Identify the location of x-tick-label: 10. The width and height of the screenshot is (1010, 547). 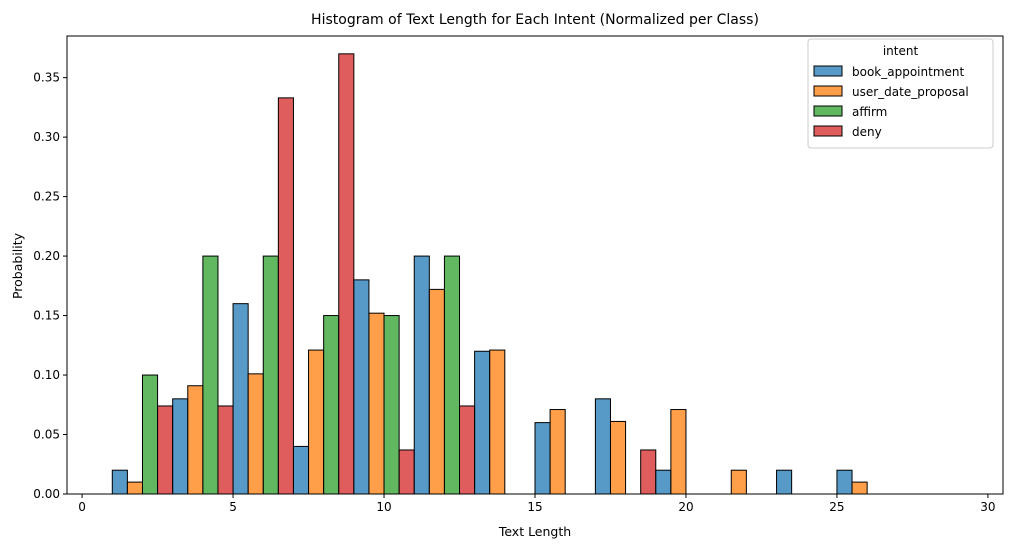
(383, 507).